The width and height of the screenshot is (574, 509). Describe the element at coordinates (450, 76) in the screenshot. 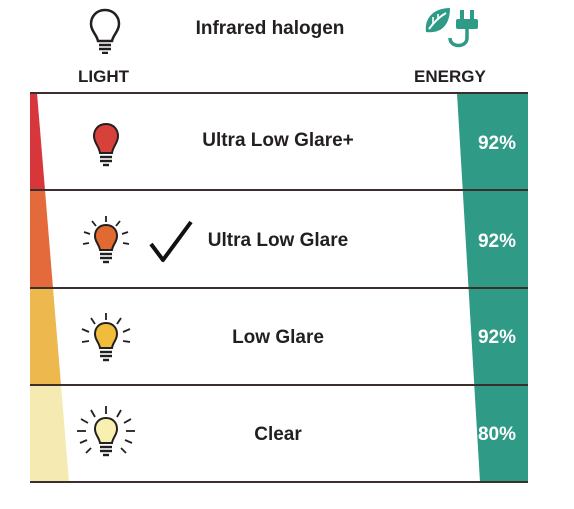

I see `energy-column-label: ENERGY` at that location.